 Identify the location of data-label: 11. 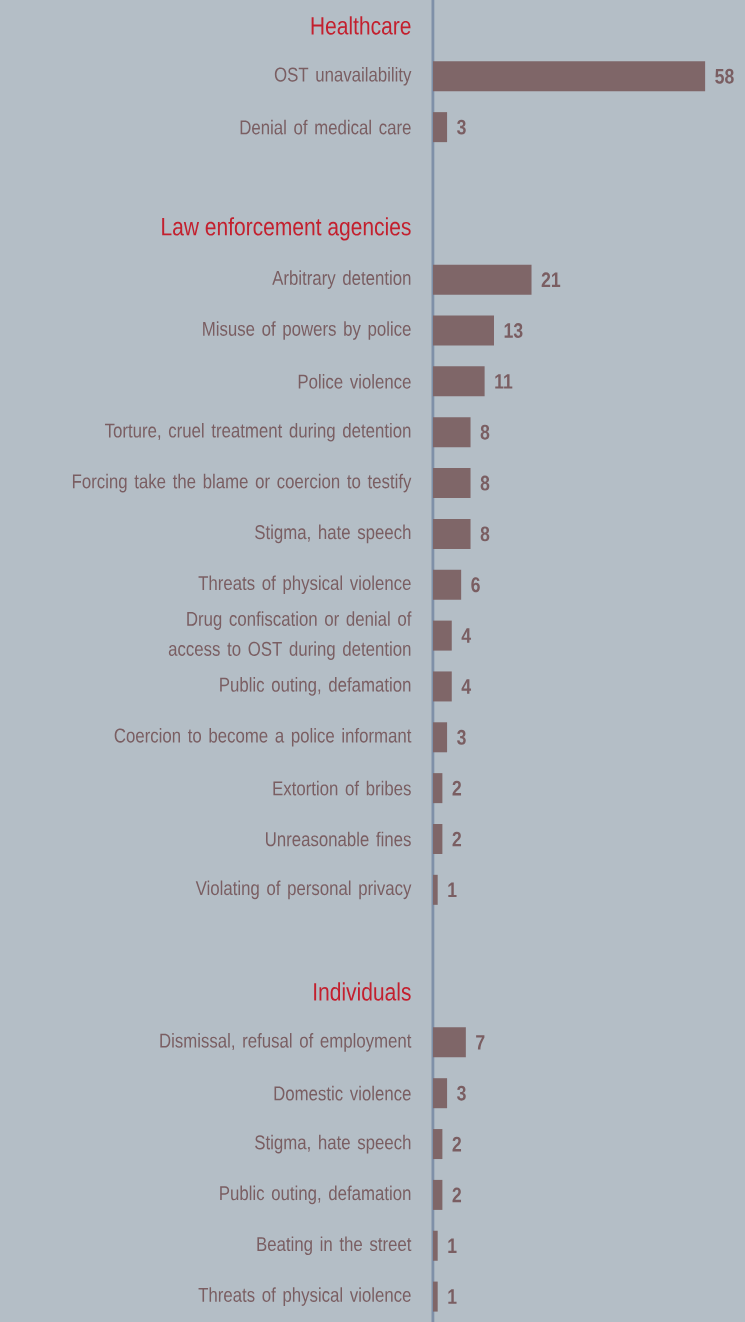
(504, 381).